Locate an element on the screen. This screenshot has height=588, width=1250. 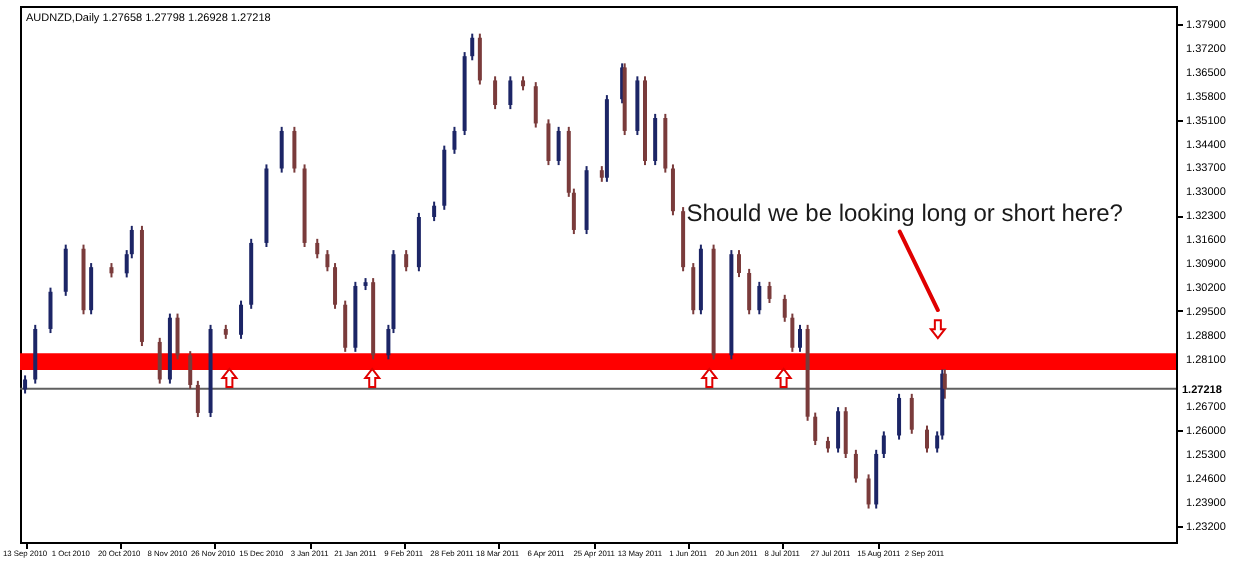
annotation: Should we be looking long or short here? is located at coordinates (905, 212).